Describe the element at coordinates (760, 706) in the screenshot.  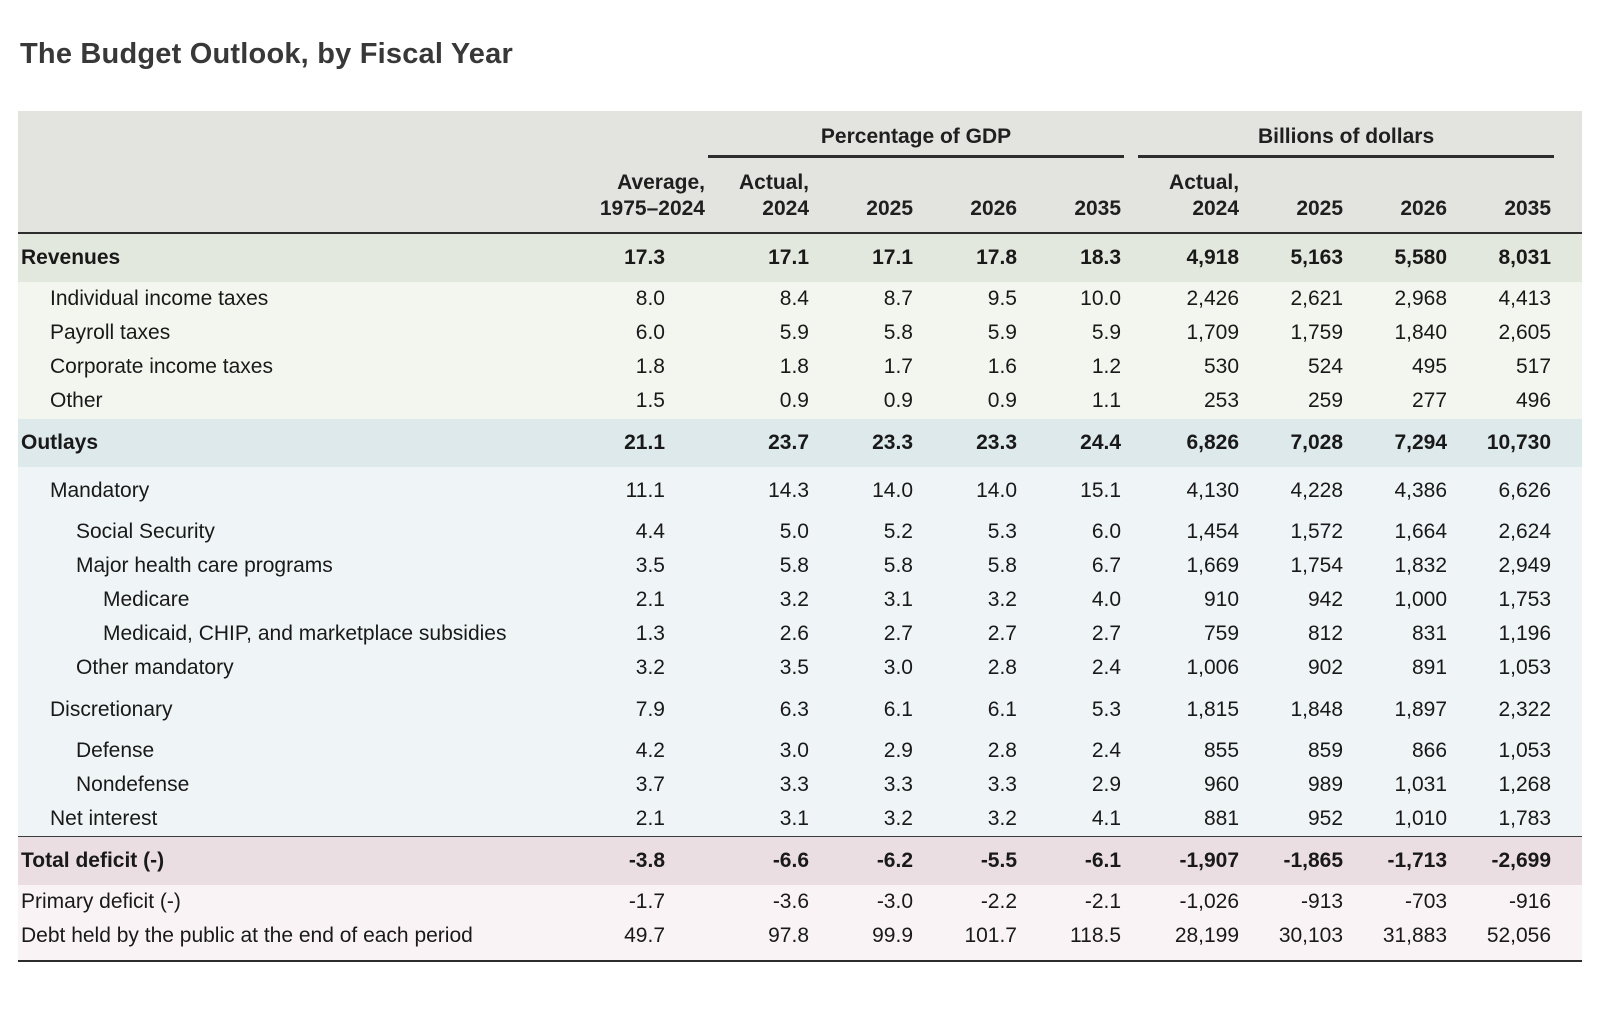
I see `cell-value: 6.3` at that location.